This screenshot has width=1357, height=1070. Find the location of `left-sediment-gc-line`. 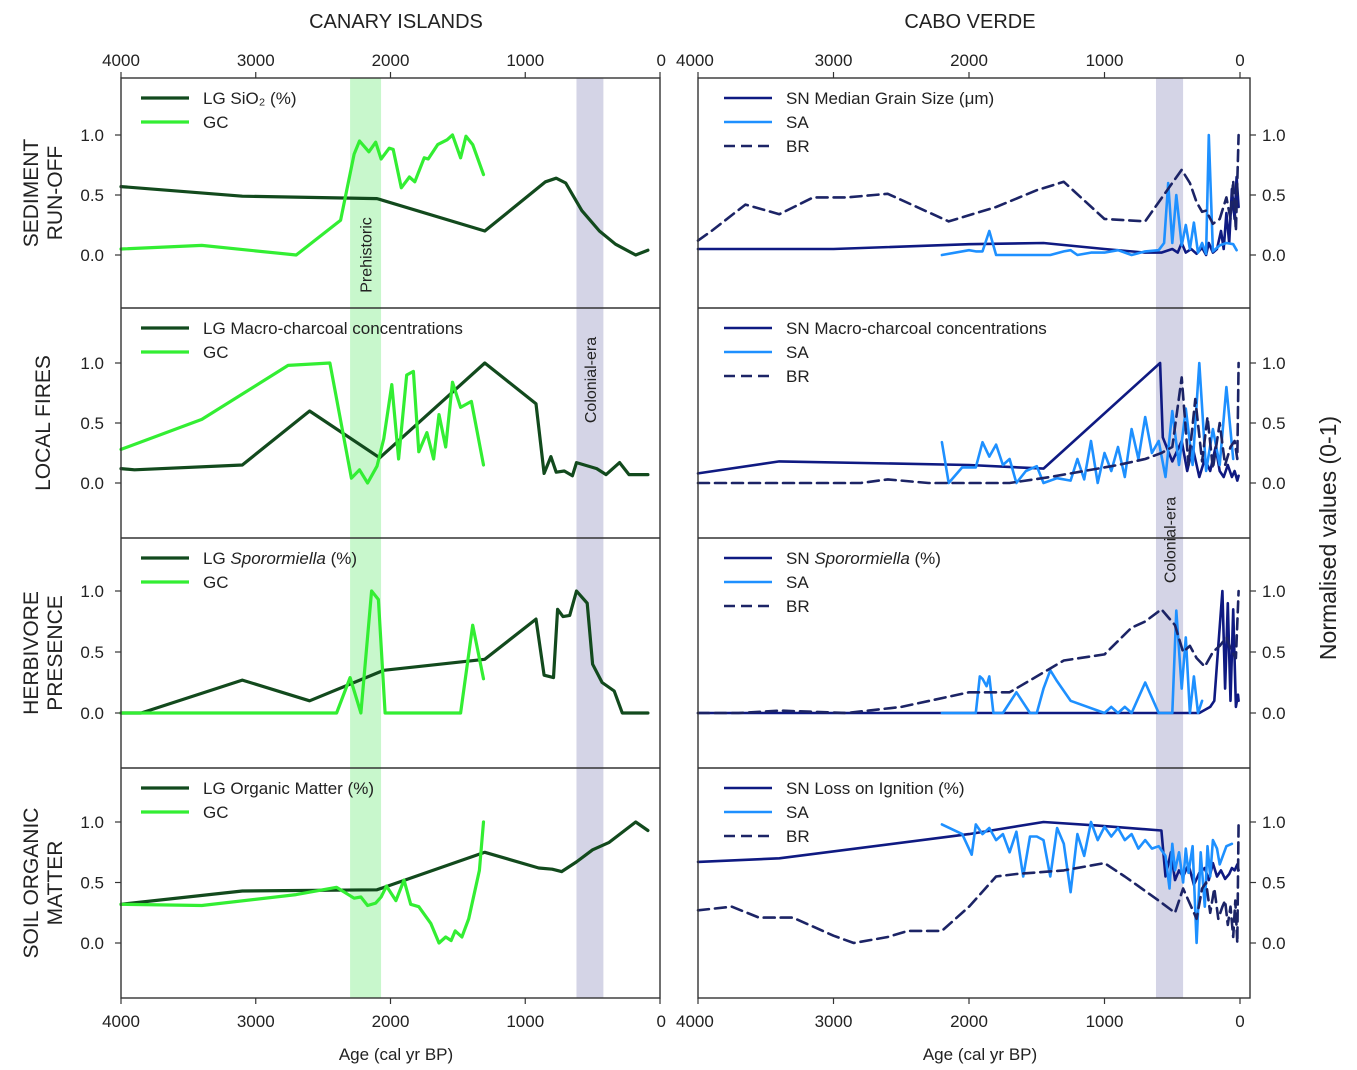

left-sediment-gc-line is located at coordinates (302, 195).